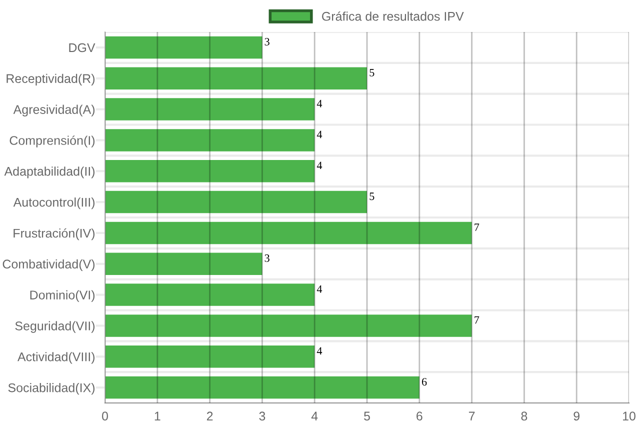 Image resolution: width=639 pixels, height=431 pixels. What do you see at coordinates (209, 416) in the screenshot?
I see `x-tick-label: 2` at bounding box center [209, 416].